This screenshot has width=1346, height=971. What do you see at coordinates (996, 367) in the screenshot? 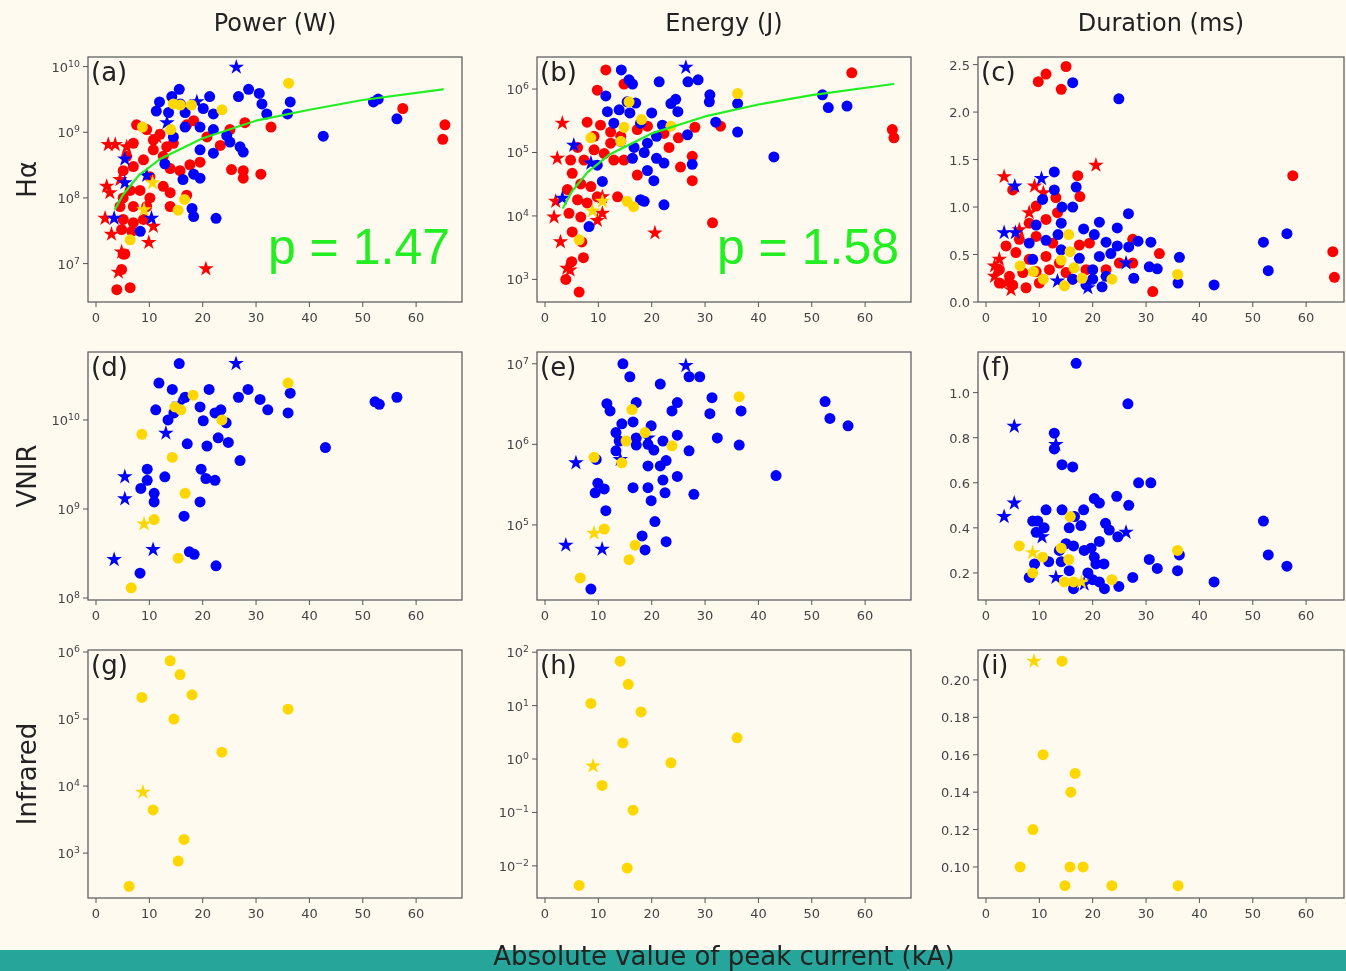
I see `annotation: (f)` at bounding box center [996, 367].